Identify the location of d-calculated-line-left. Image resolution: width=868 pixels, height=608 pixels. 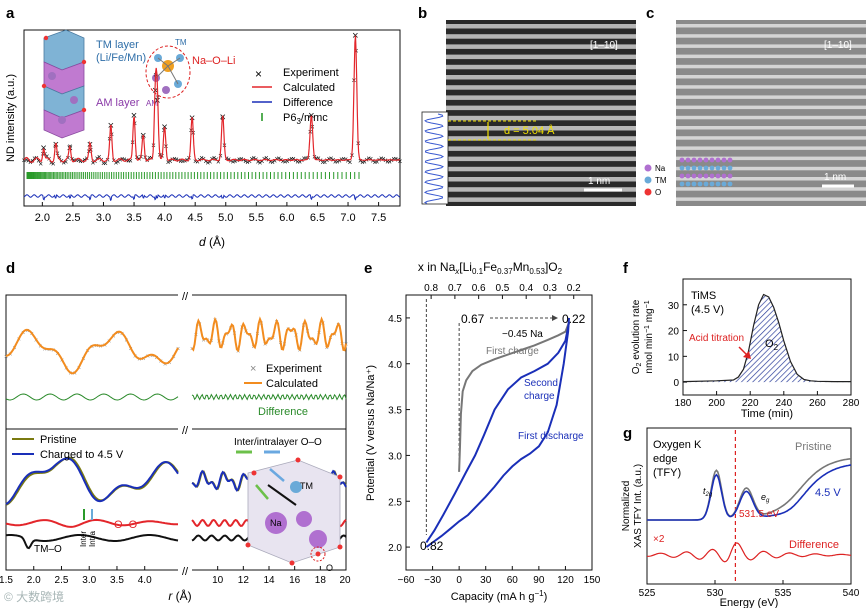
(92, 351).